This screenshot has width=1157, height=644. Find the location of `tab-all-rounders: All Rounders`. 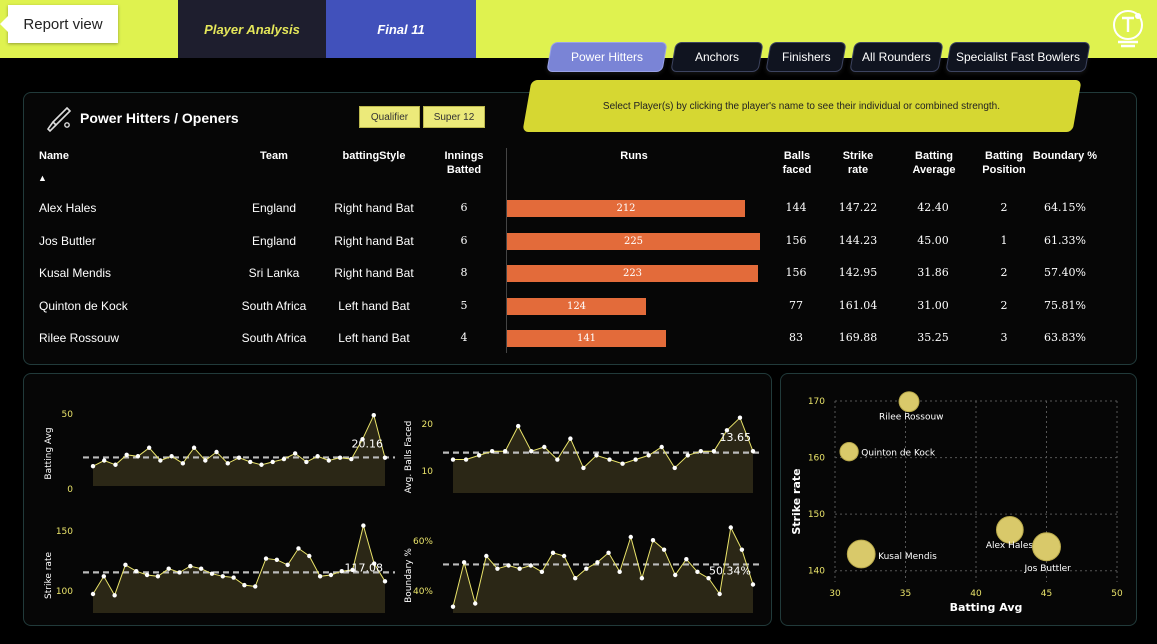

tab-all-rounders: All Rounders is located at coordinates (896, 57).